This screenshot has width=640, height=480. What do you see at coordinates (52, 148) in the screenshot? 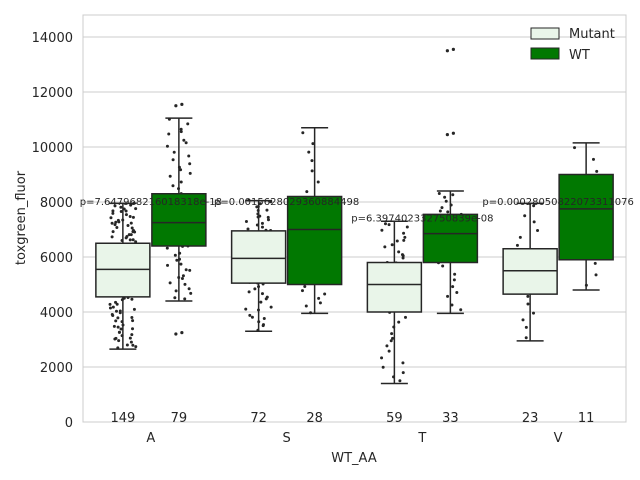
I see `y-tick-label-10000: 10000` at bounding box center [52, 148].